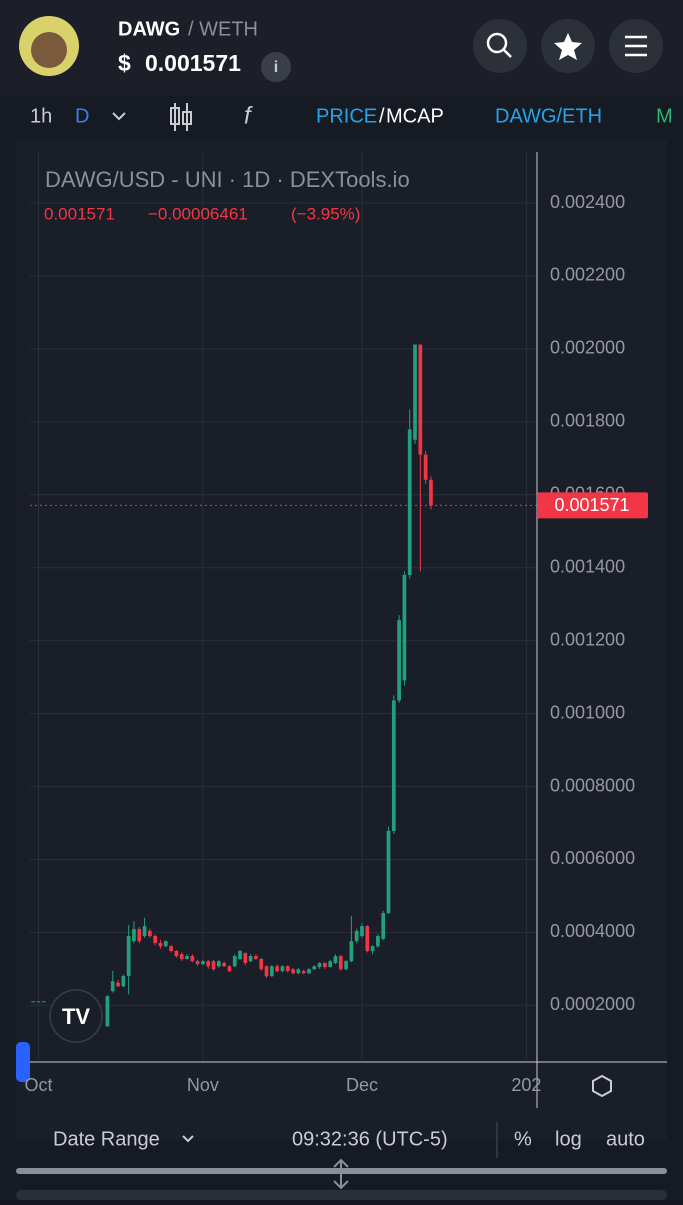  I want to click on bottom-panel, so click(341, 1195).